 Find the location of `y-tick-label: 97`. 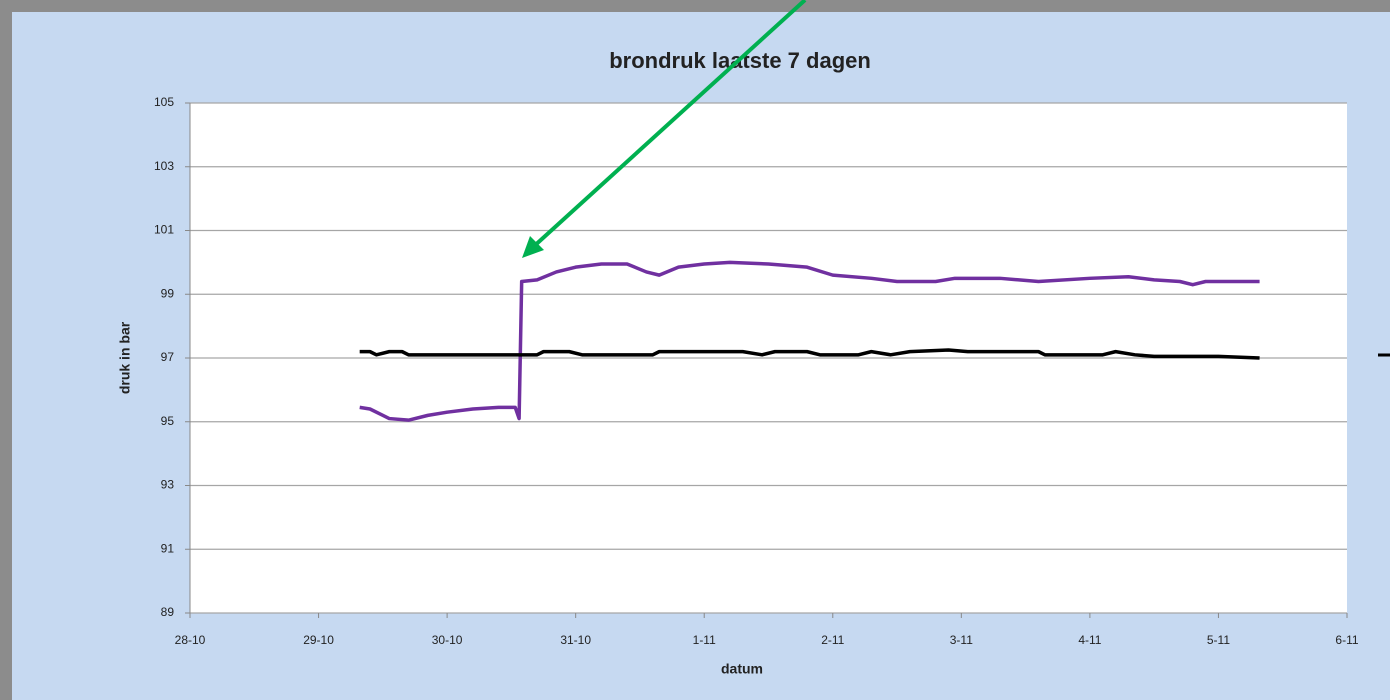

y-tick-label: 97 is located at coordinates (168, 357).